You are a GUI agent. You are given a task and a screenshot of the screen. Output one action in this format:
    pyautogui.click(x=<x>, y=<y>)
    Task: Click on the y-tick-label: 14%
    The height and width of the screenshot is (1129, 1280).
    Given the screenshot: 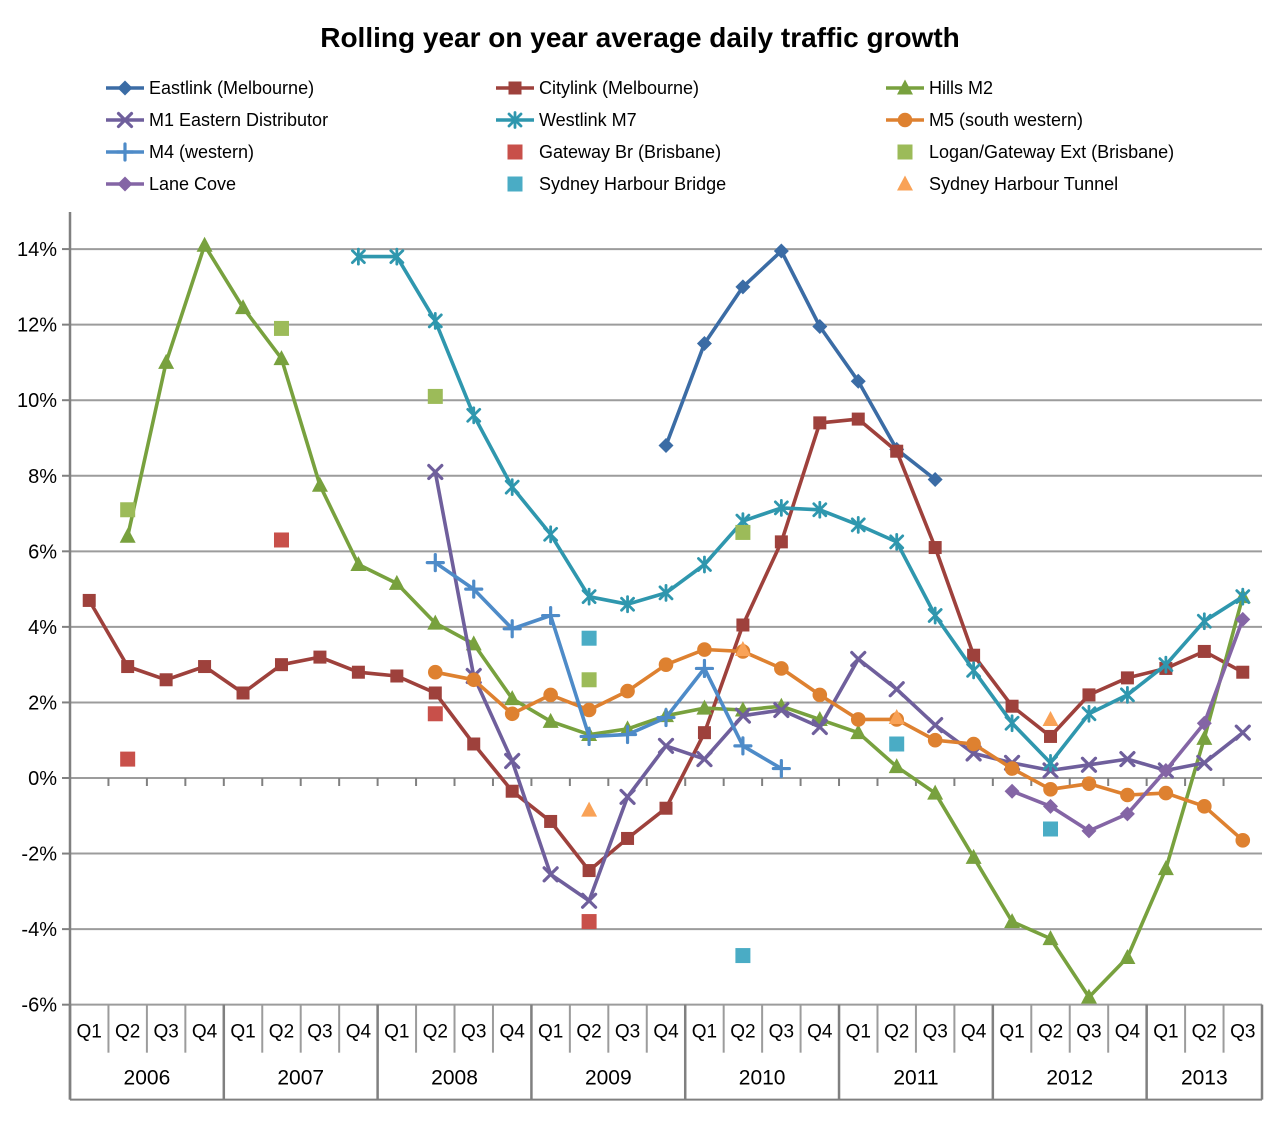 What is the action you would take?
    pyautogui.click(x=37, y=250)
    